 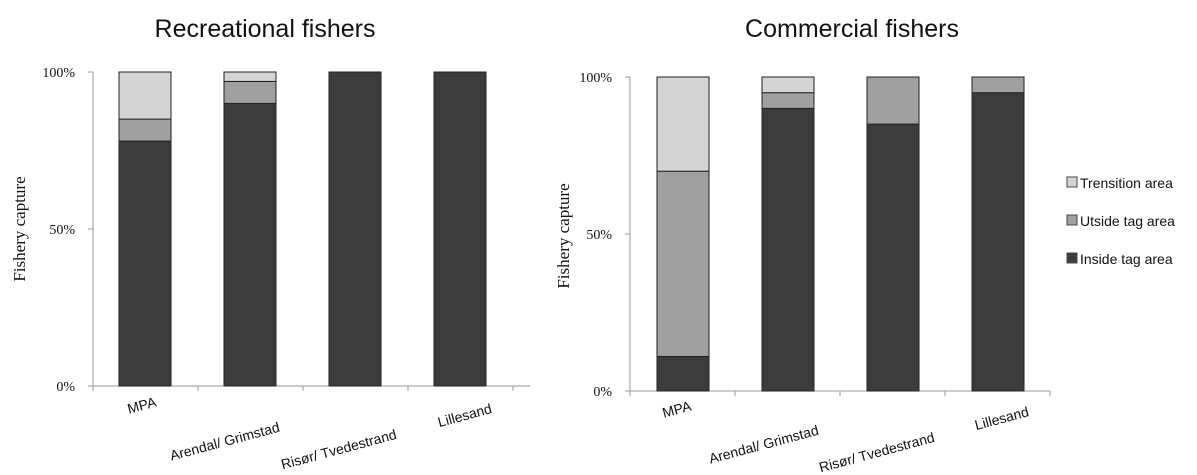 What do you see at coordinates (19, 228) in the screenshot?
I see `recreational-y-axis-label: Fishery capture` at bounding box center [19, 228].